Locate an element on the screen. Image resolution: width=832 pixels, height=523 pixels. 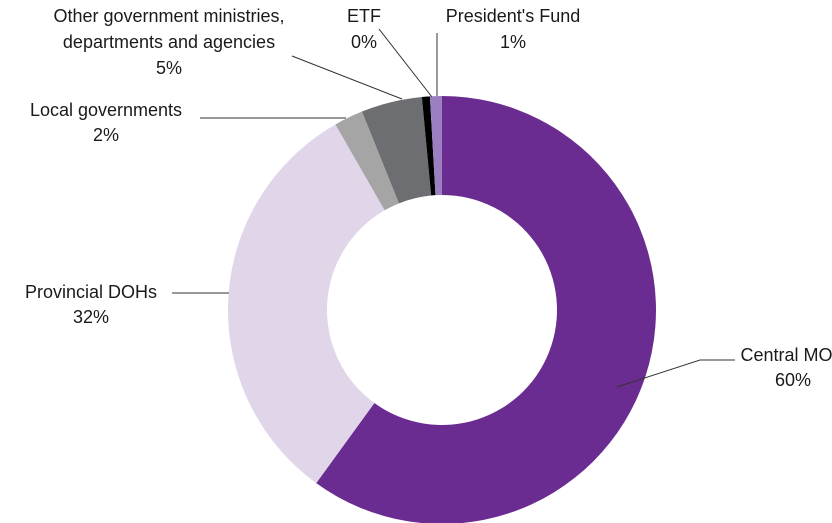
label-etf-name: ETF is located at coordinates (364, 16).